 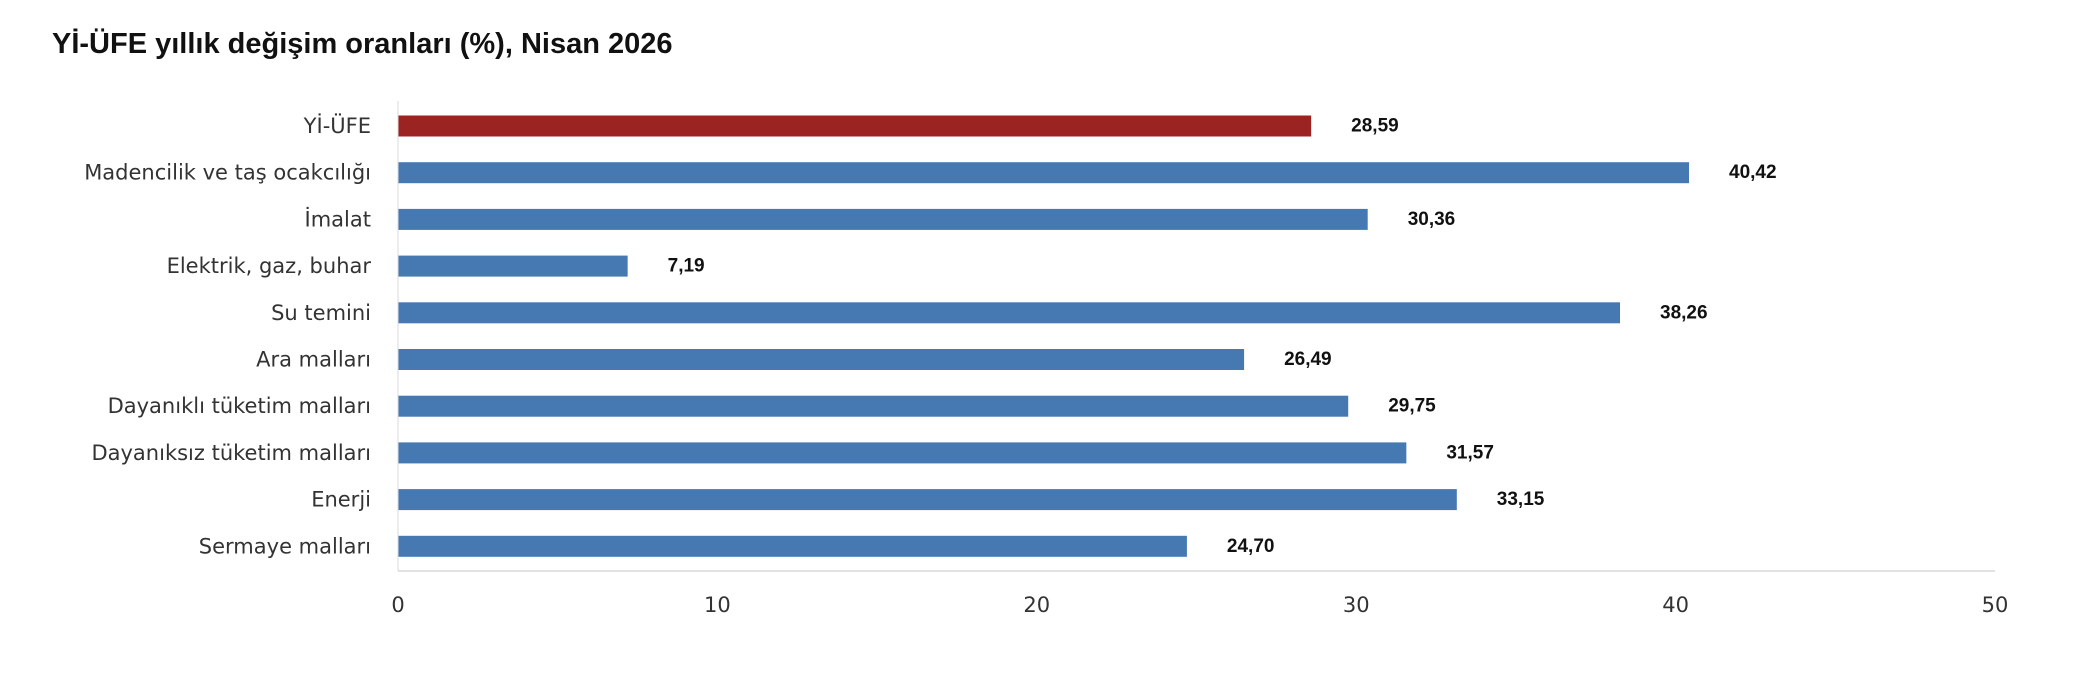 What do you see at coordinates (269, 266) in the screenshot?
I see `category-label-3: Elektrik, gaz, buhar` at bounding box center [269, 266].